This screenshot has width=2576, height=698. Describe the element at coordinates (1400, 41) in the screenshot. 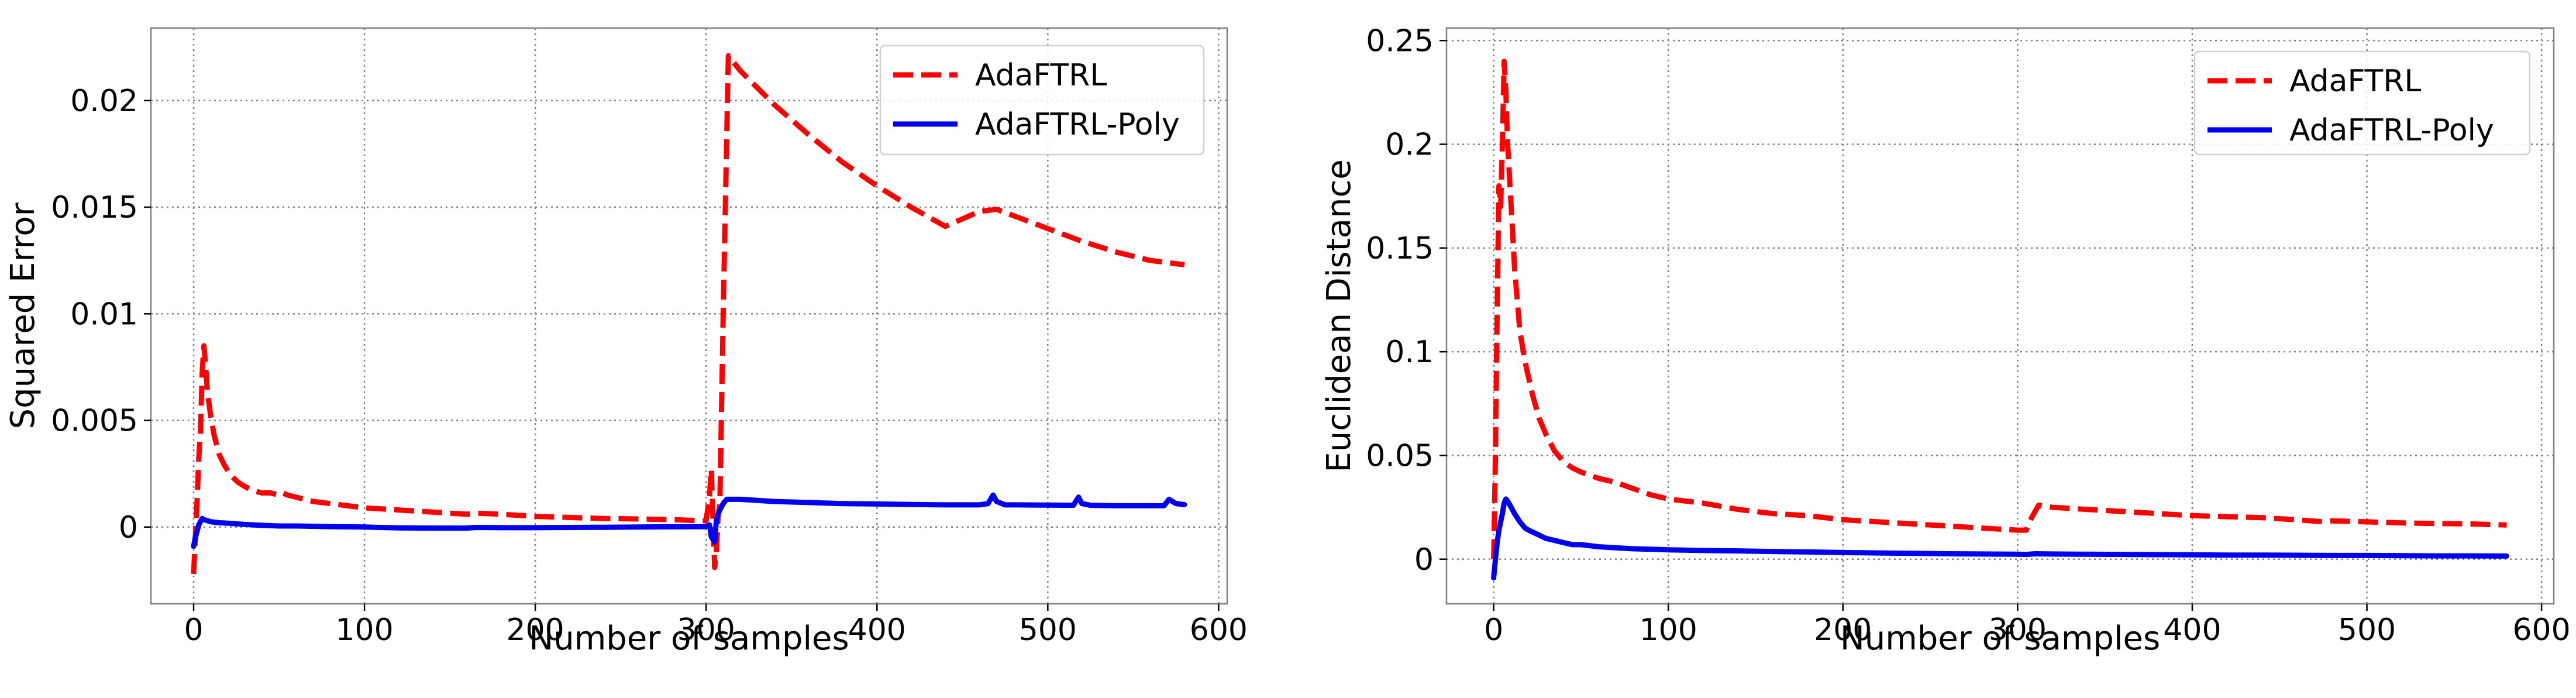

I see `y-tick-label: 0.25` at that location.